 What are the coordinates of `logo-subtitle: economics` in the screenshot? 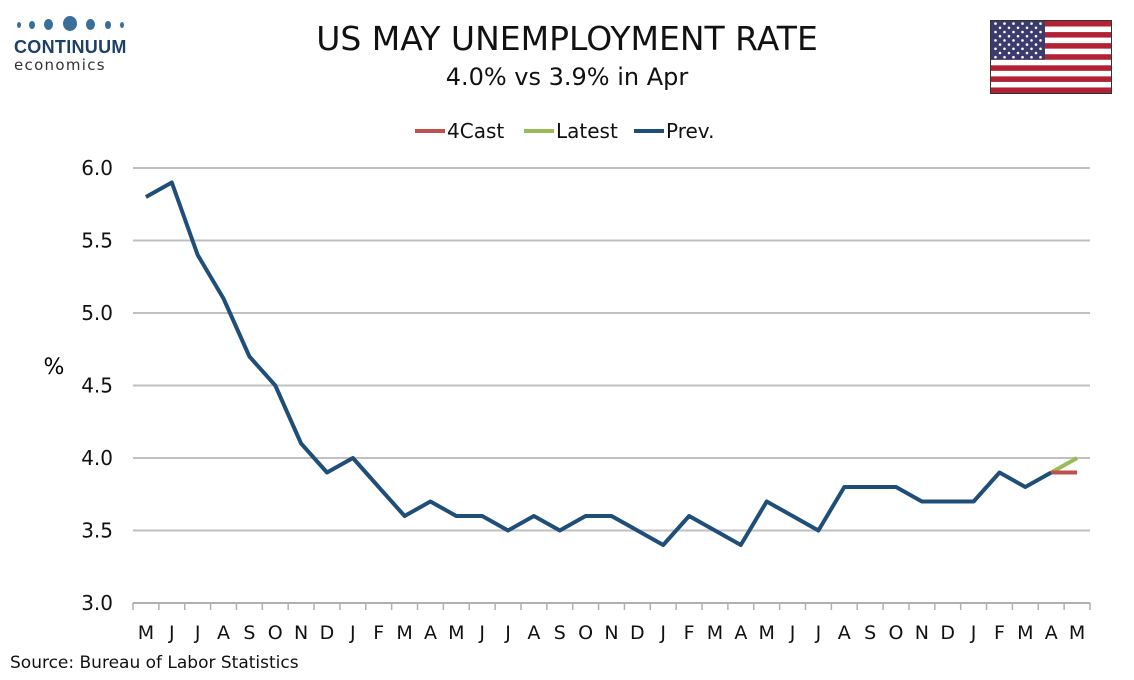 It's located at (60, 65).